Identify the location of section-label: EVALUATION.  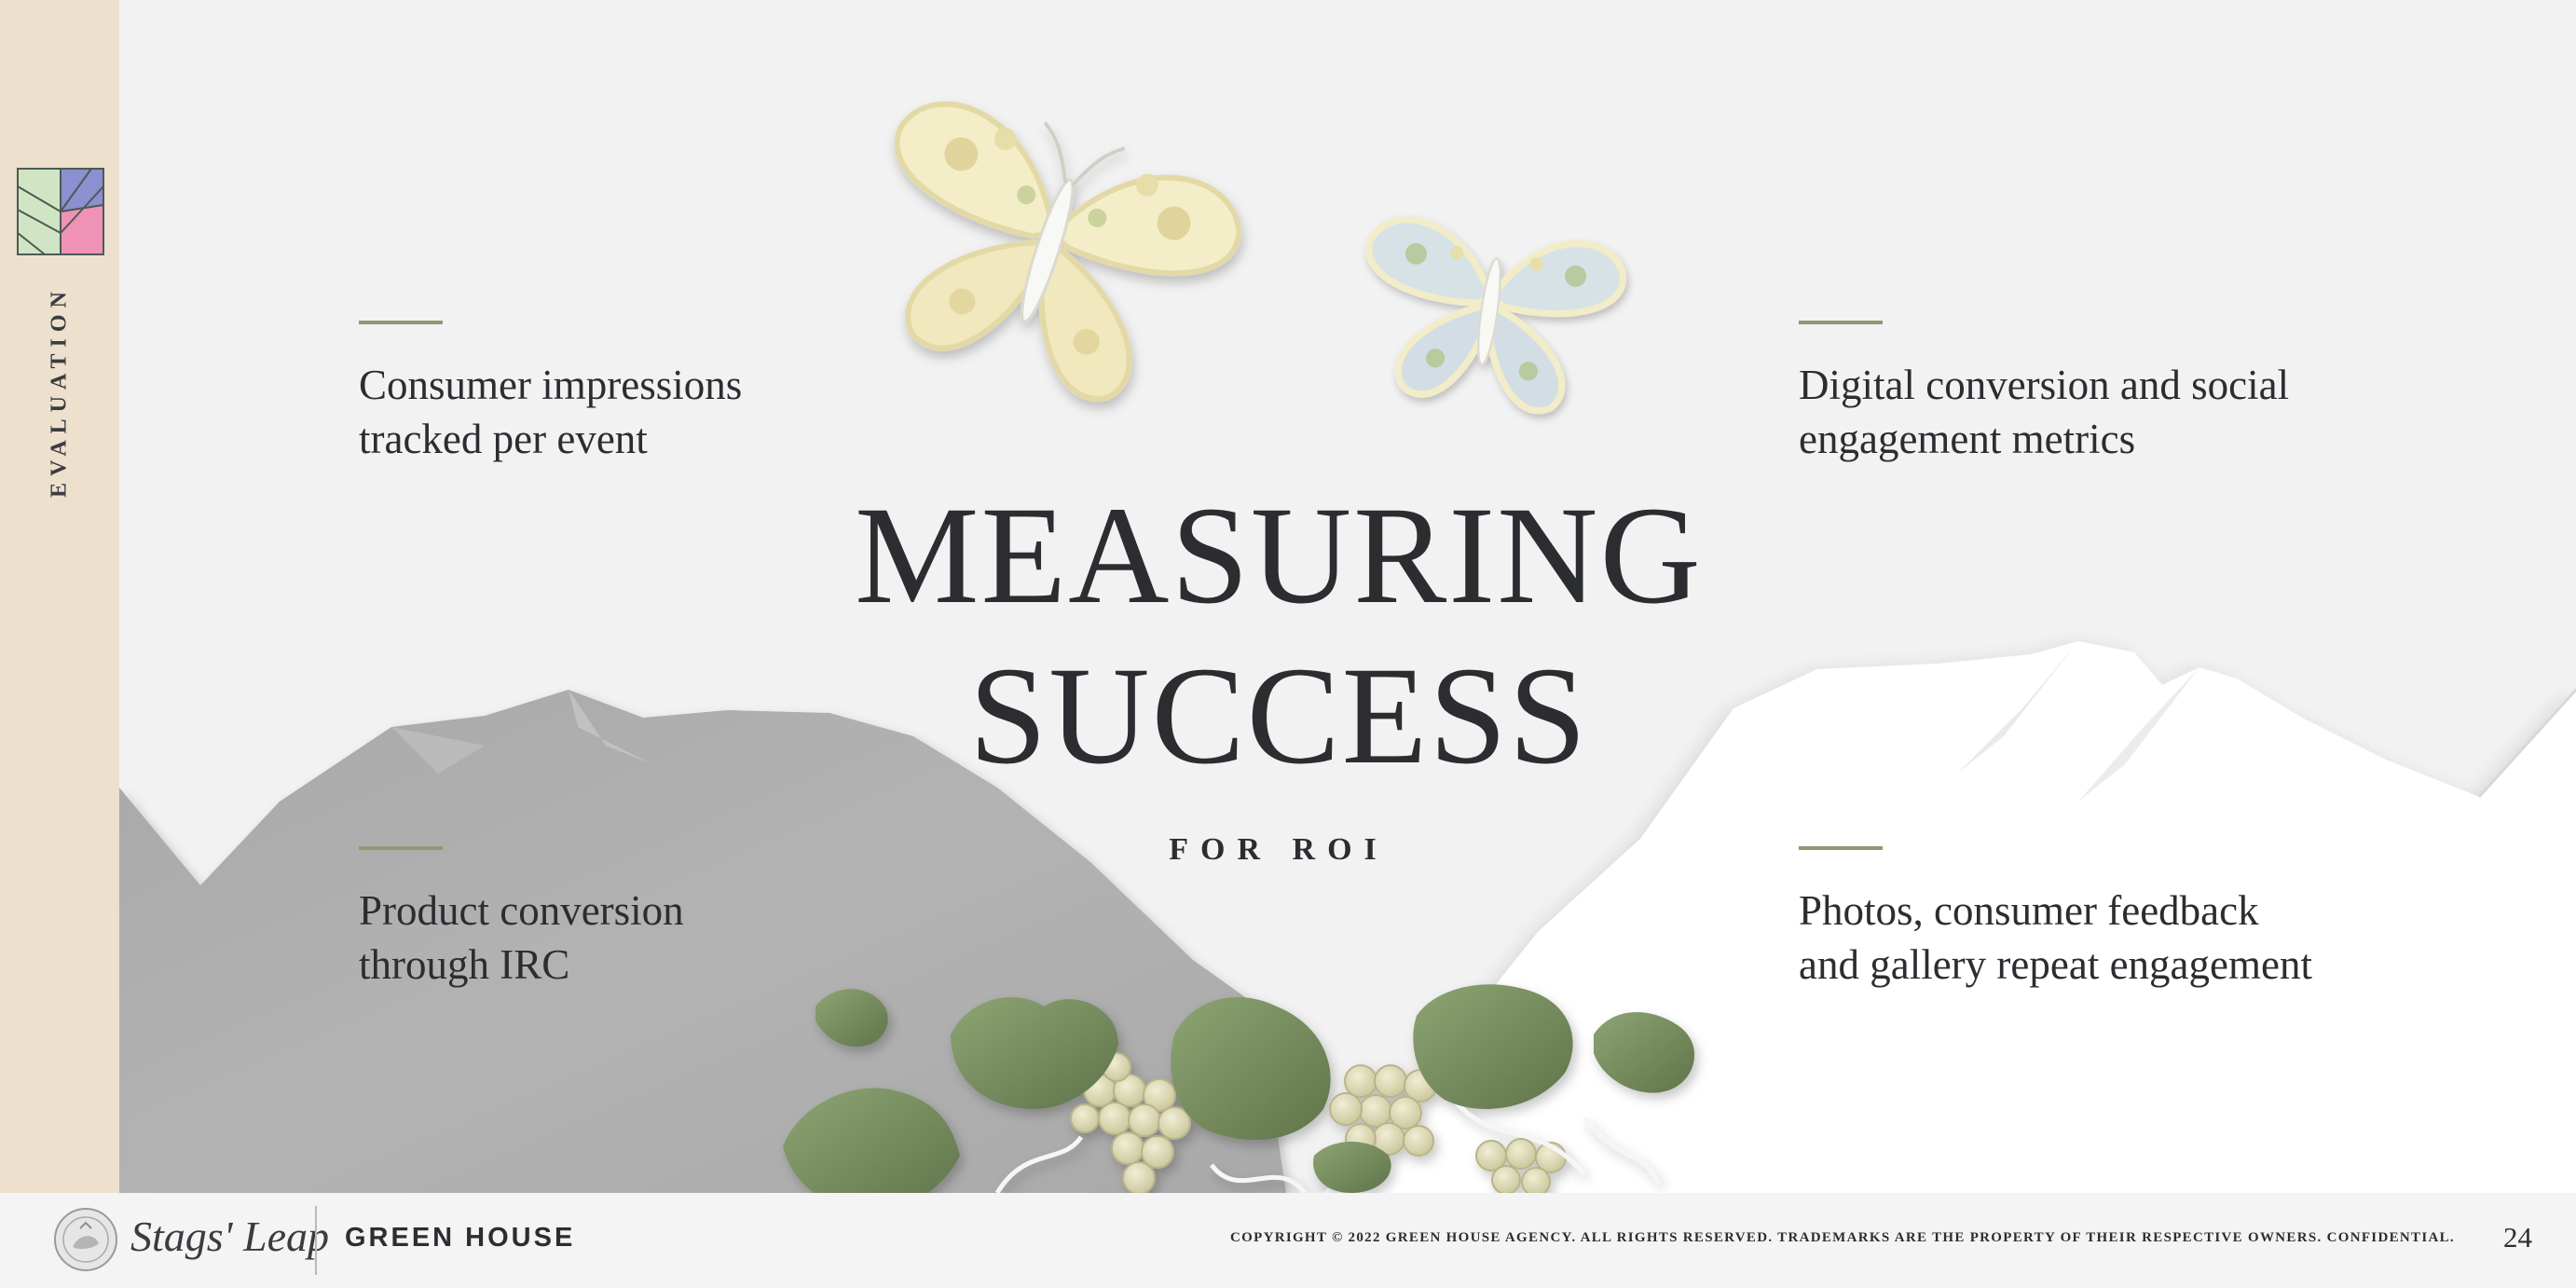
(59, 391).